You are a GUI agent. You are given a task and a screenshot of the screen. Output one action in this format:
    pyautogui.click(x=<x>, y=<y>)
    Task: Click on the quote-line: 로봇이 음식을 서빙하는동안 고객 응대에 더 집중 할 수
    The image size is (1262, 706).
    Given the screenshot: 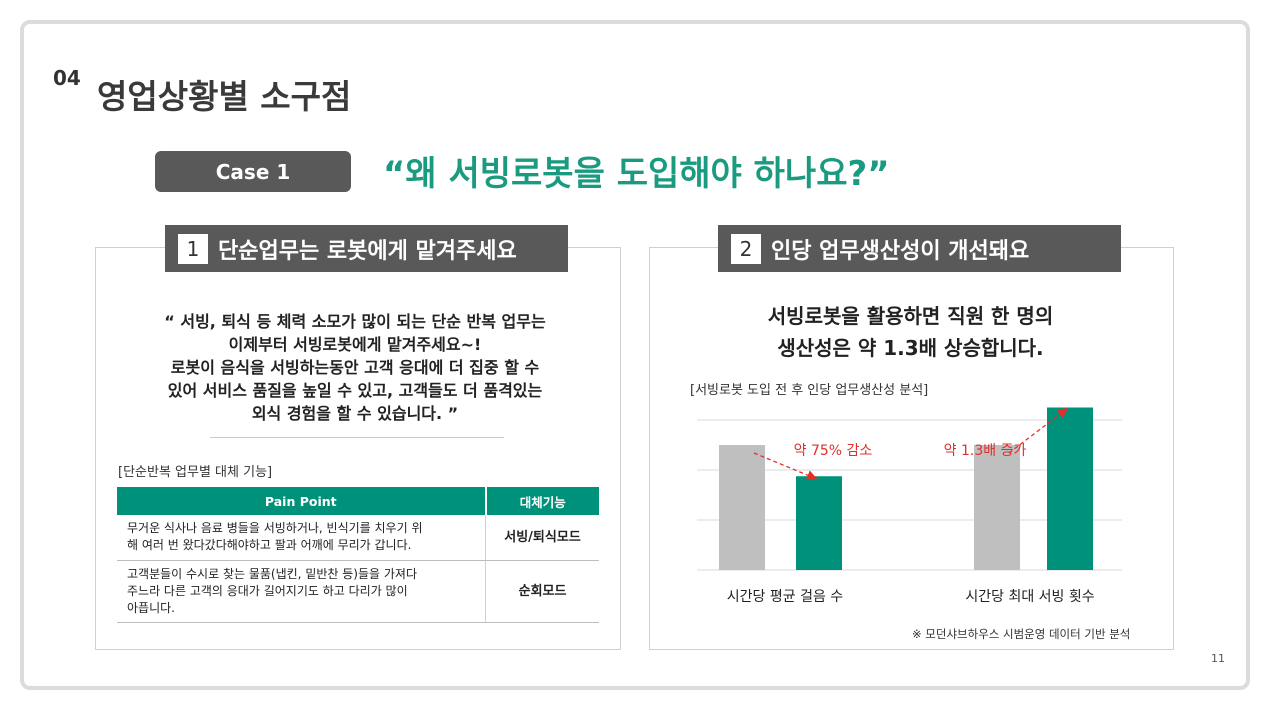 What is the action you would take?
    pyautogui.click(x=355, y=367)
    